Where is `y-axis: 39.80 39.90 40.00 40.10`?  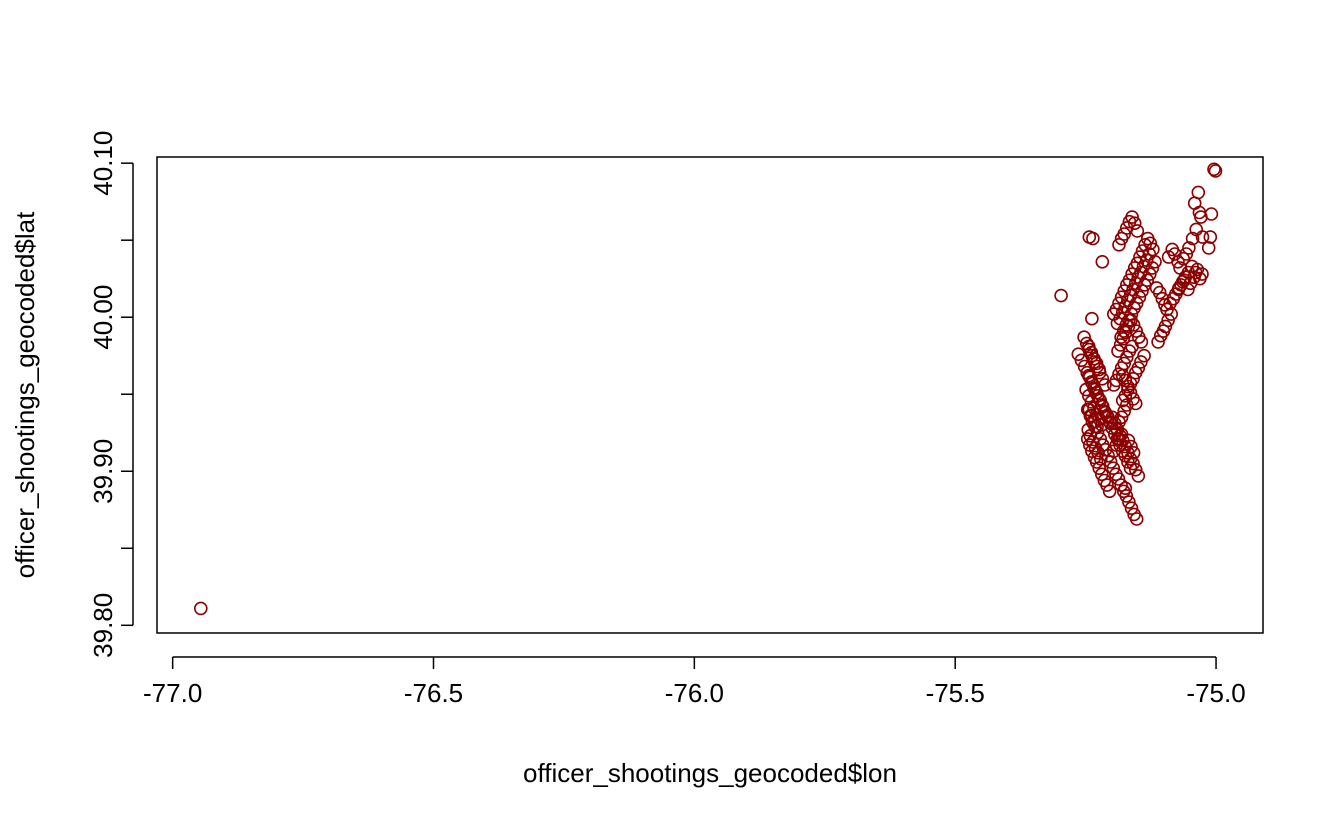
y-axis: 39.80 39.90 40.00 40.10 is located at coordinates (111, 394).